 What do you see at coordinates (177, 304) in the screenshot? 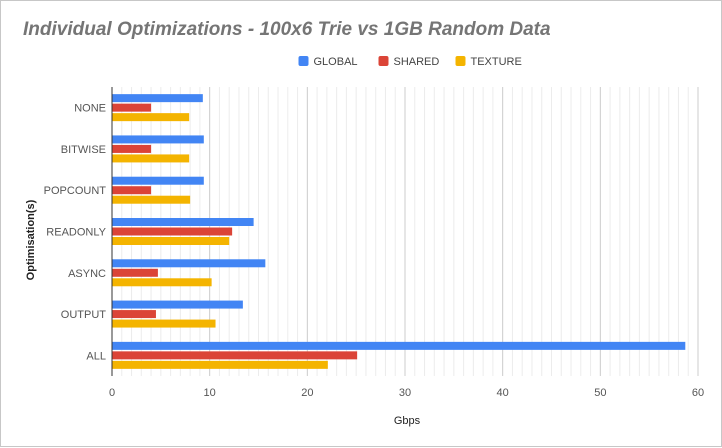
I see `bar-global-output` at bounding box center [177, 304].